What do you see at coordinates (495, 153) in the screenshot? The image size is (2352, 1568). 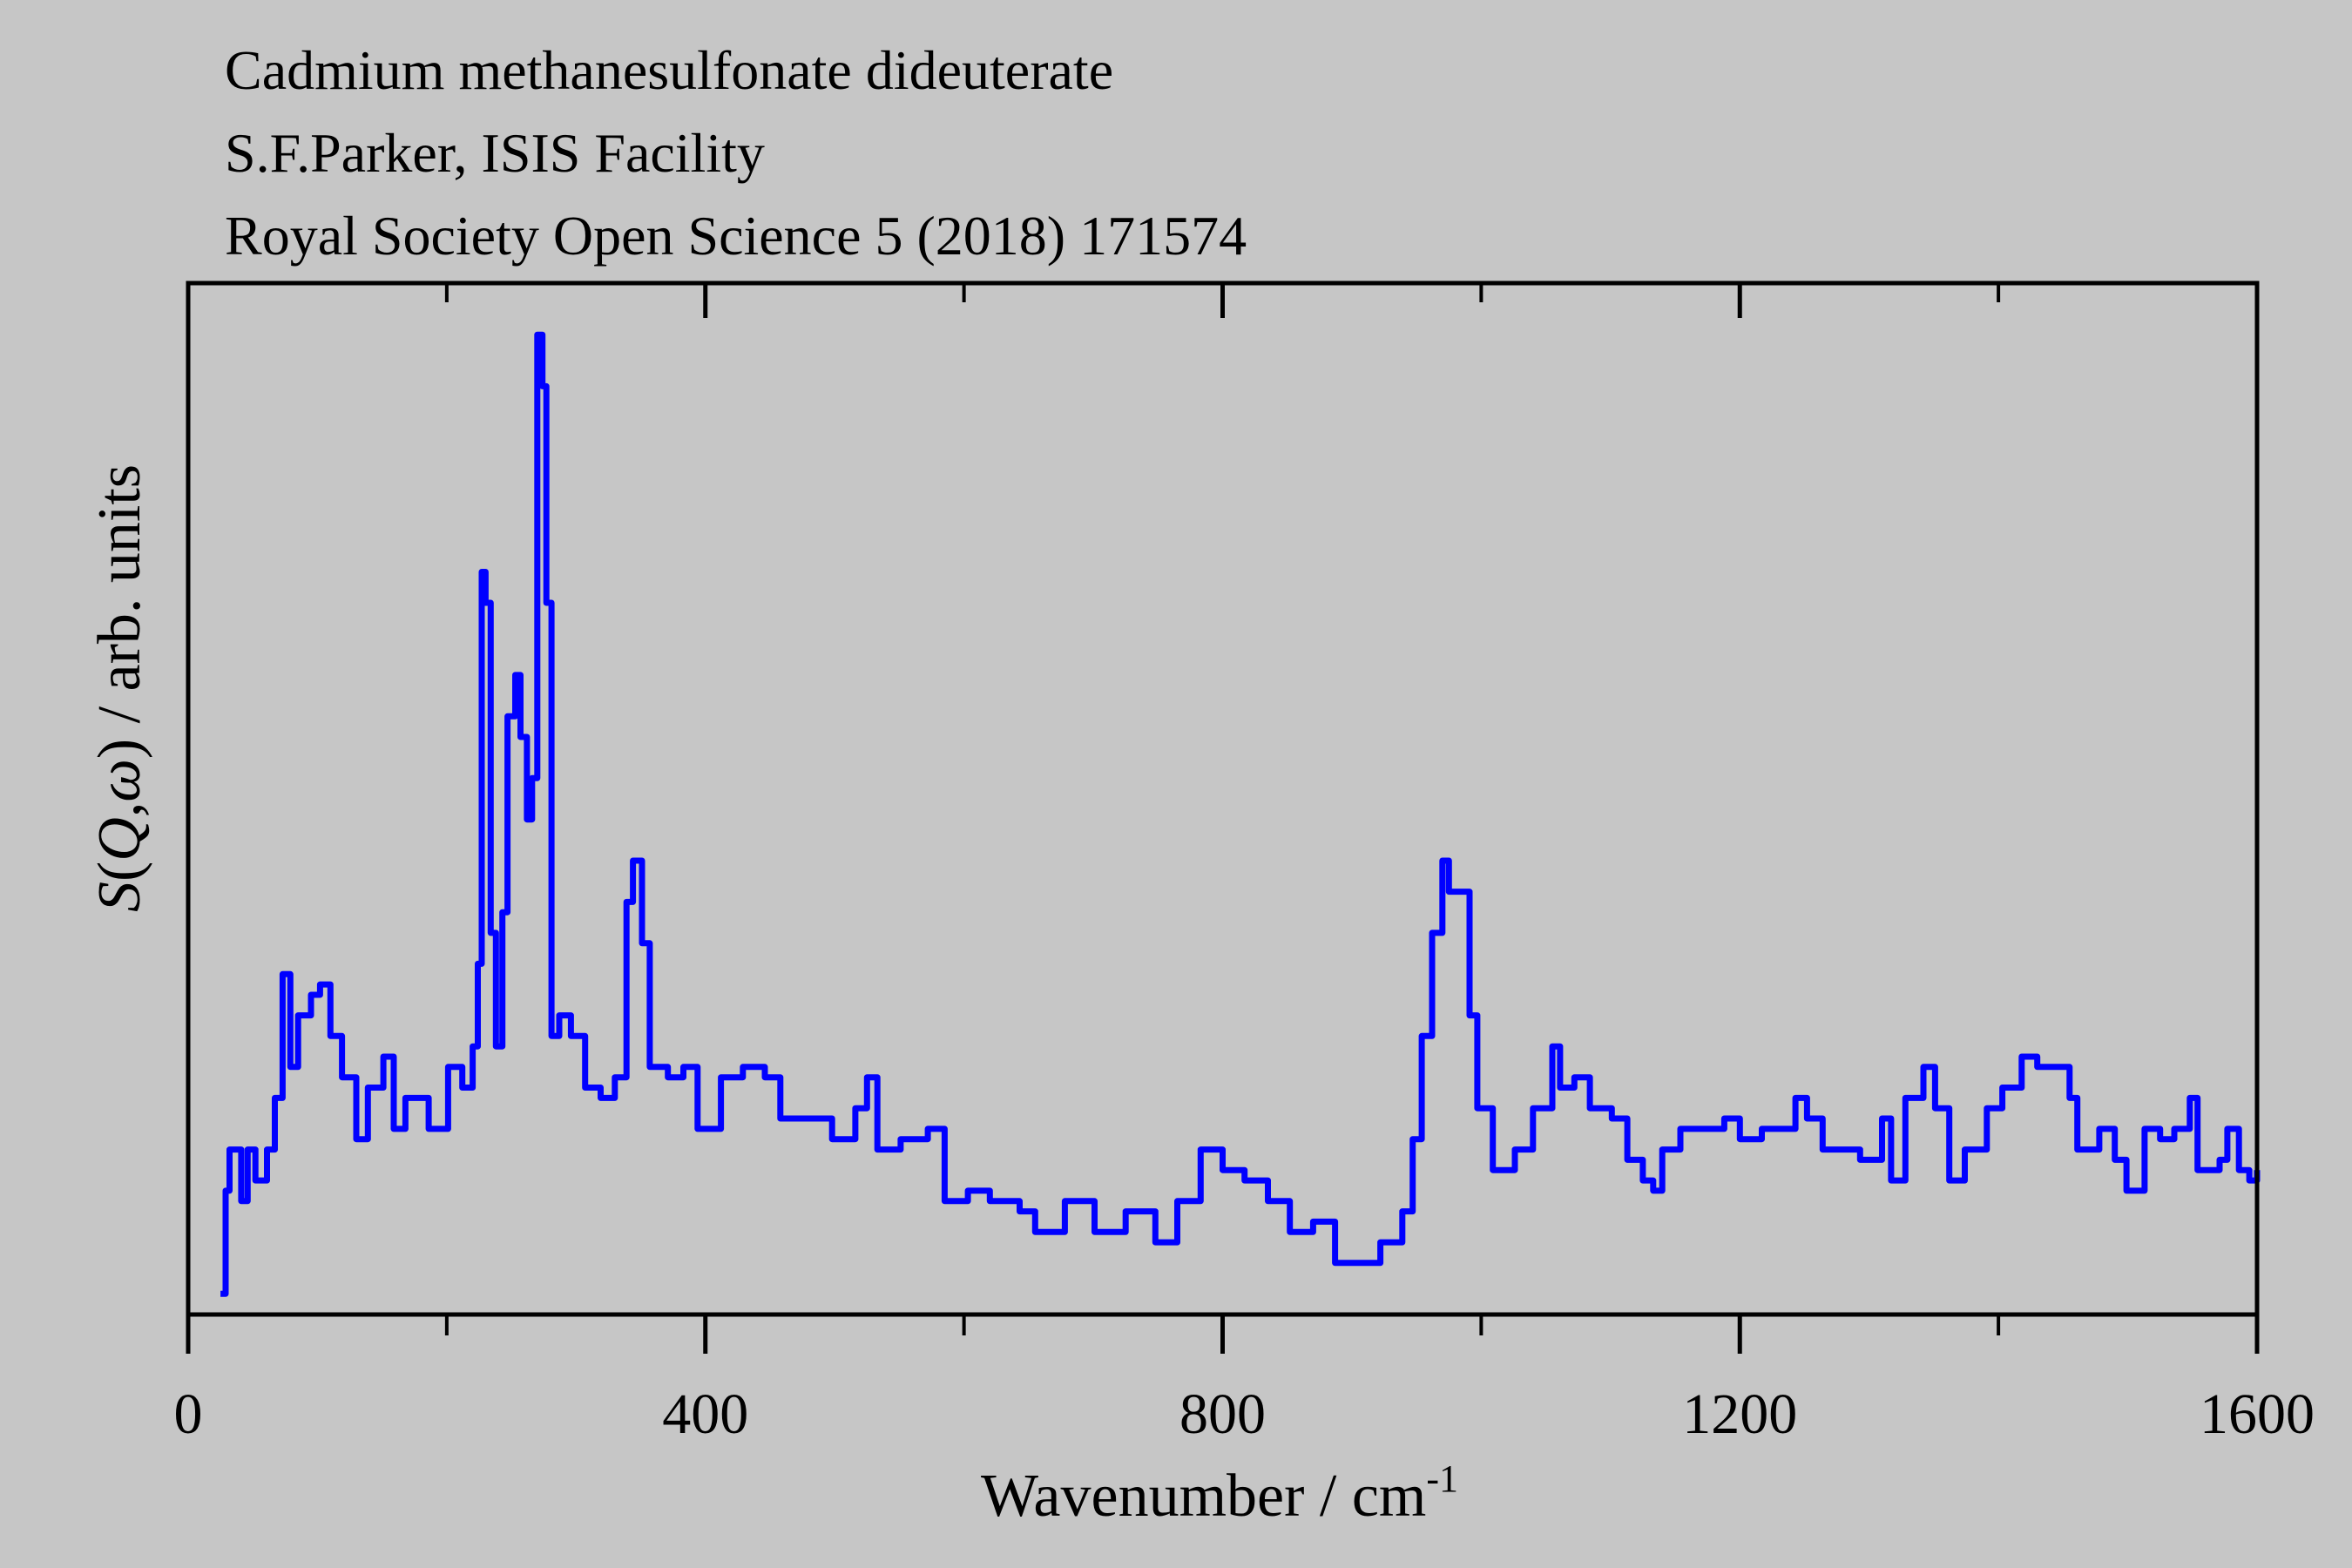 I see `header-line-2: S.F.Parker, ISIS Facility` at bounding box center [495, 153].